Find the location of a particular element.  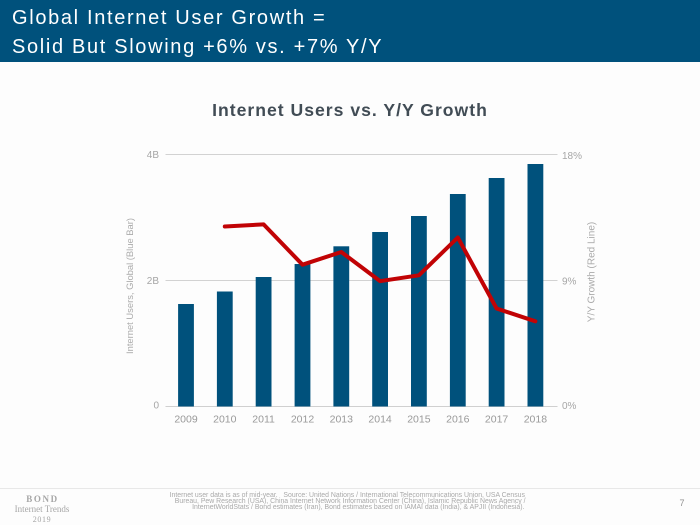

svg-text: 0% is located at coordinates (569, 406).